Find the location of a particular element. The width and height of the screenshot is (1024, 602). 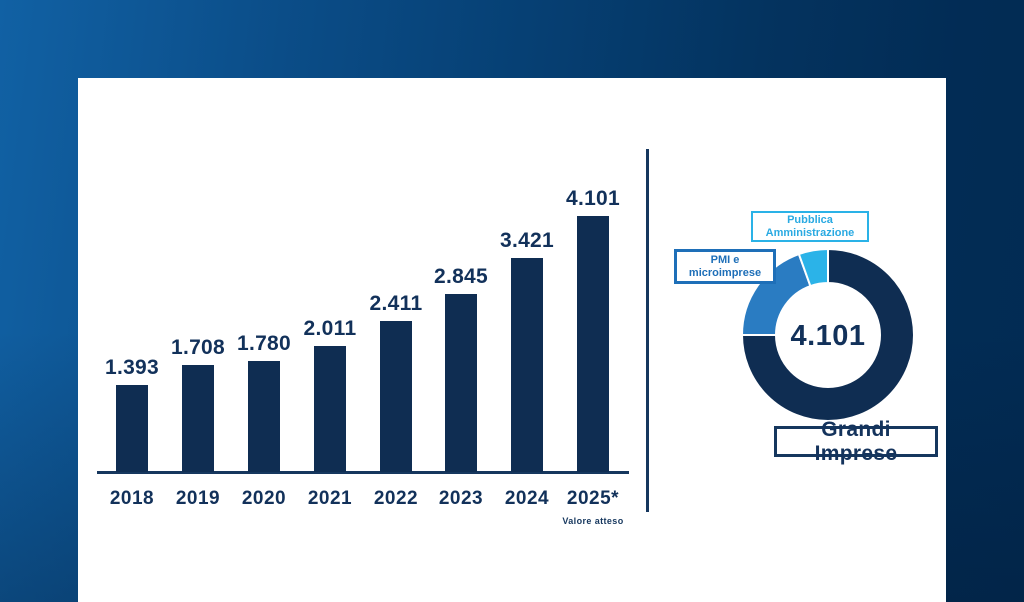

bar-2018 is located at coordinates (132, 428).